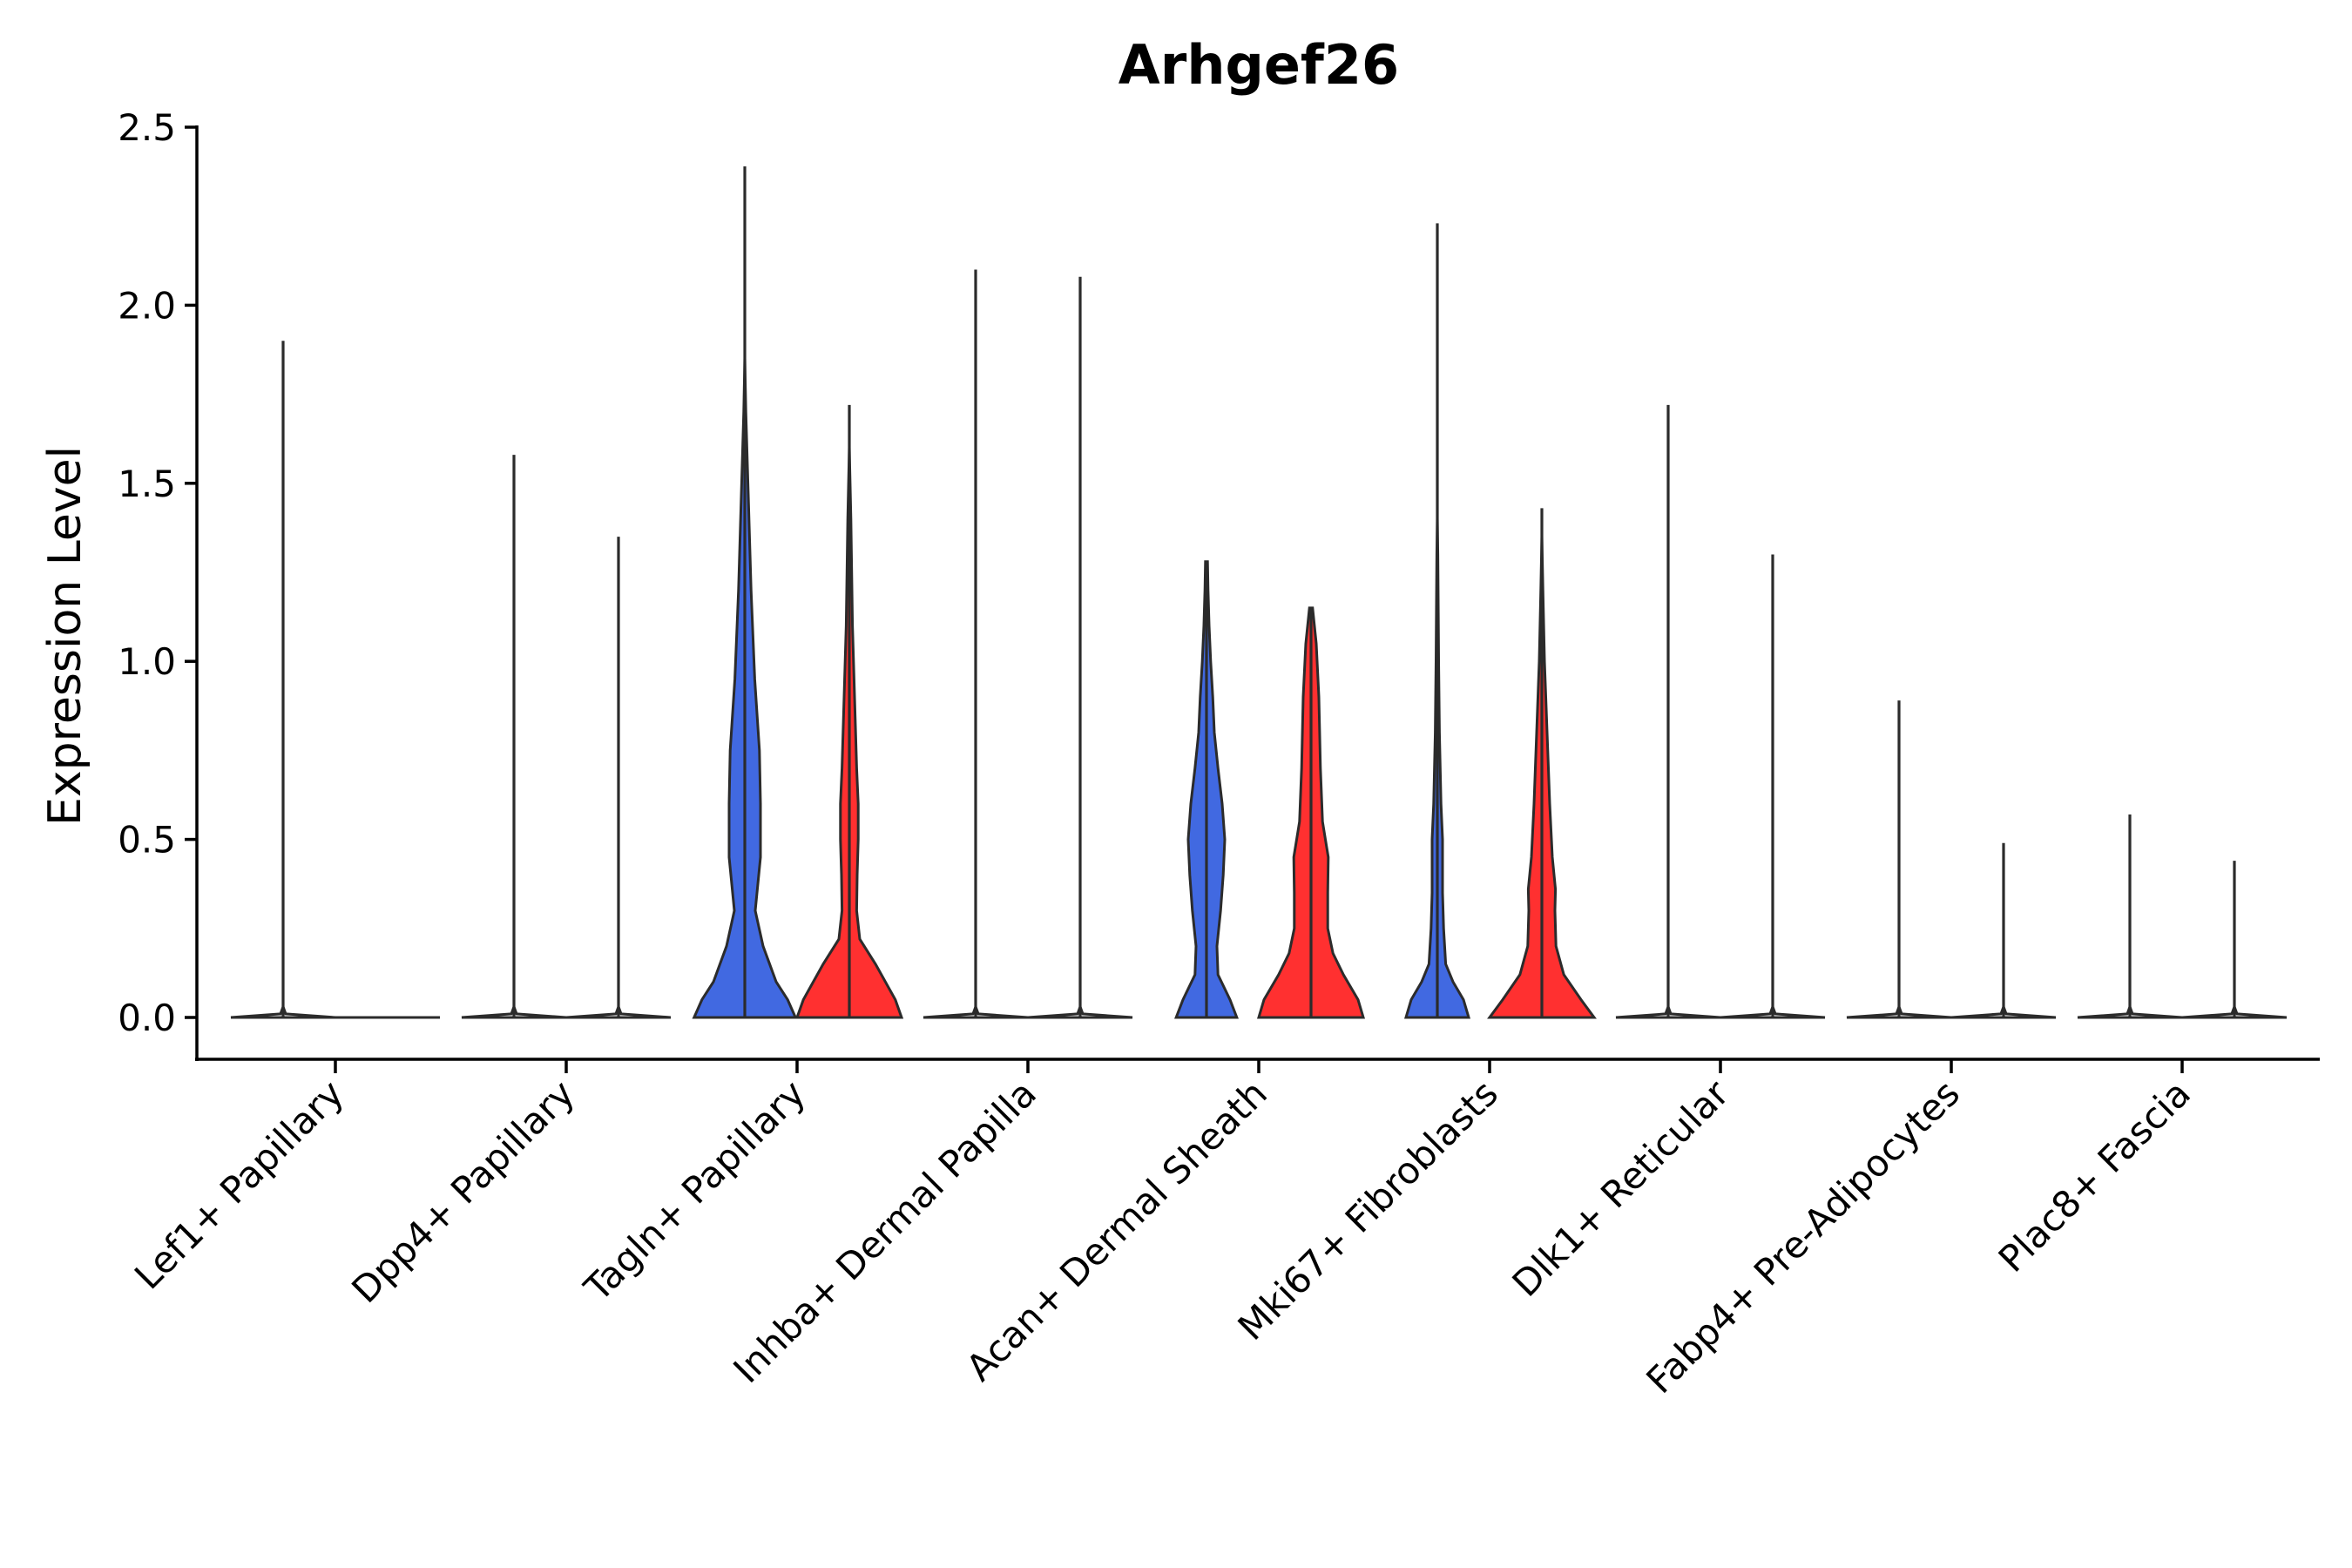  Describe the element at coordinates (147, 127) in the screenshot. I see `y-tick-label: 2.5` at that location.